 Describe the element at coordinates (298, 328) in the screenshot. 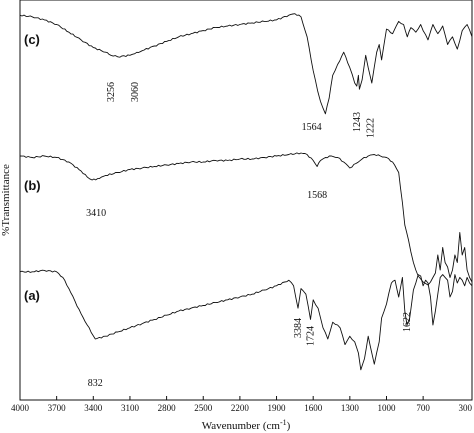

I see `peak-label: 3384` at that location.